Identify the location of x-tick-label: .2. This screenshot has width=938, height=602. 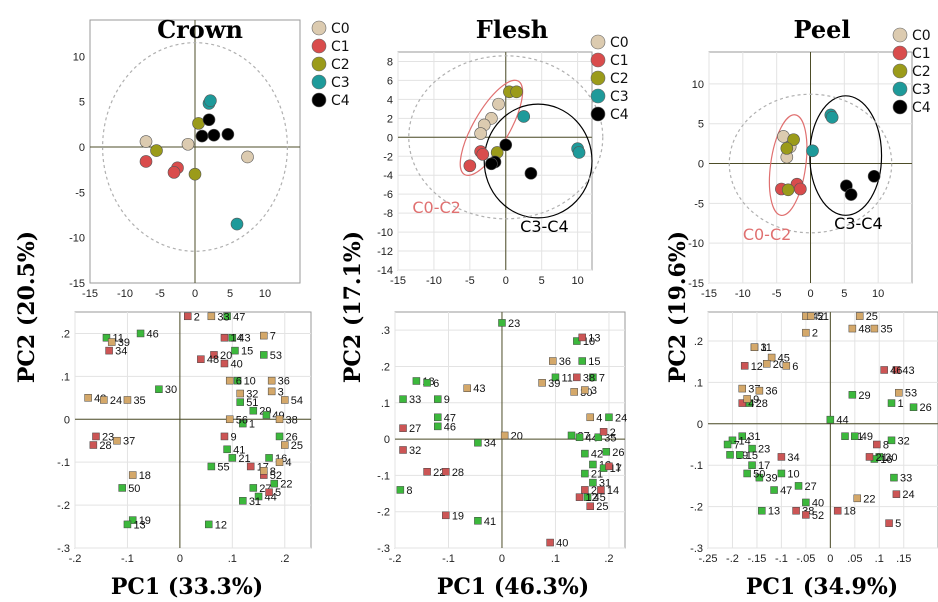
(608, 559).